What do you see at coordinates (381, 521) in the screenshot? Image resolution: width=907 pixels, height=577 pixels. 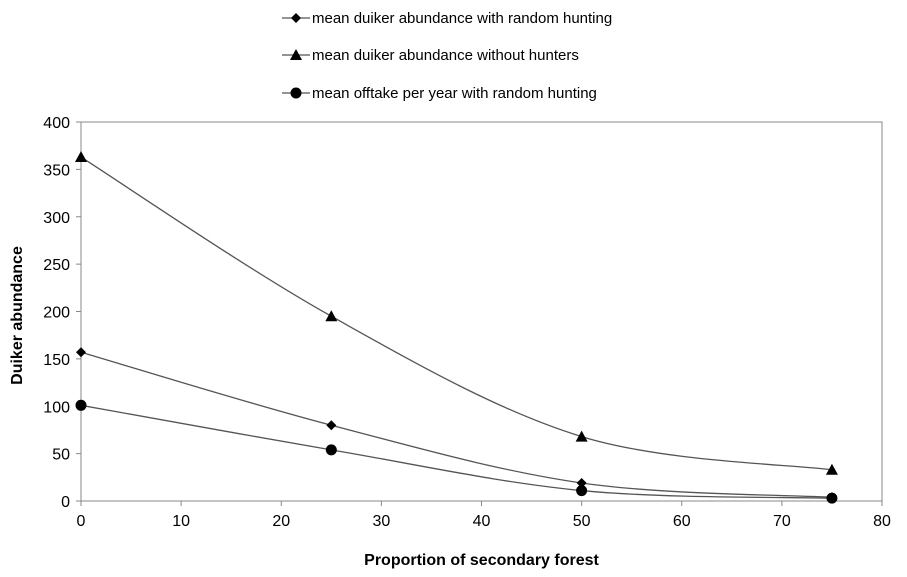 I see `x-tick-label: 30` at bounding box center [381, 521].